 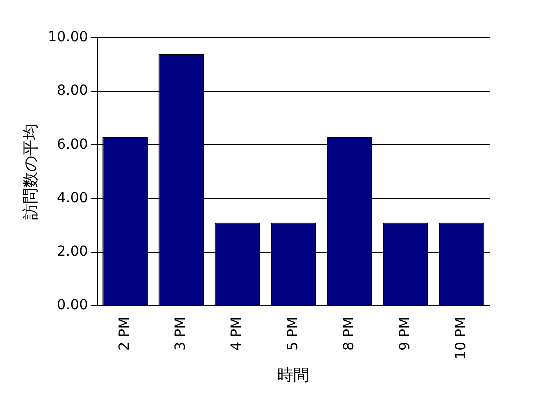 I want to click on x-tick-label: 4 PM, so click(x=237, y=334).